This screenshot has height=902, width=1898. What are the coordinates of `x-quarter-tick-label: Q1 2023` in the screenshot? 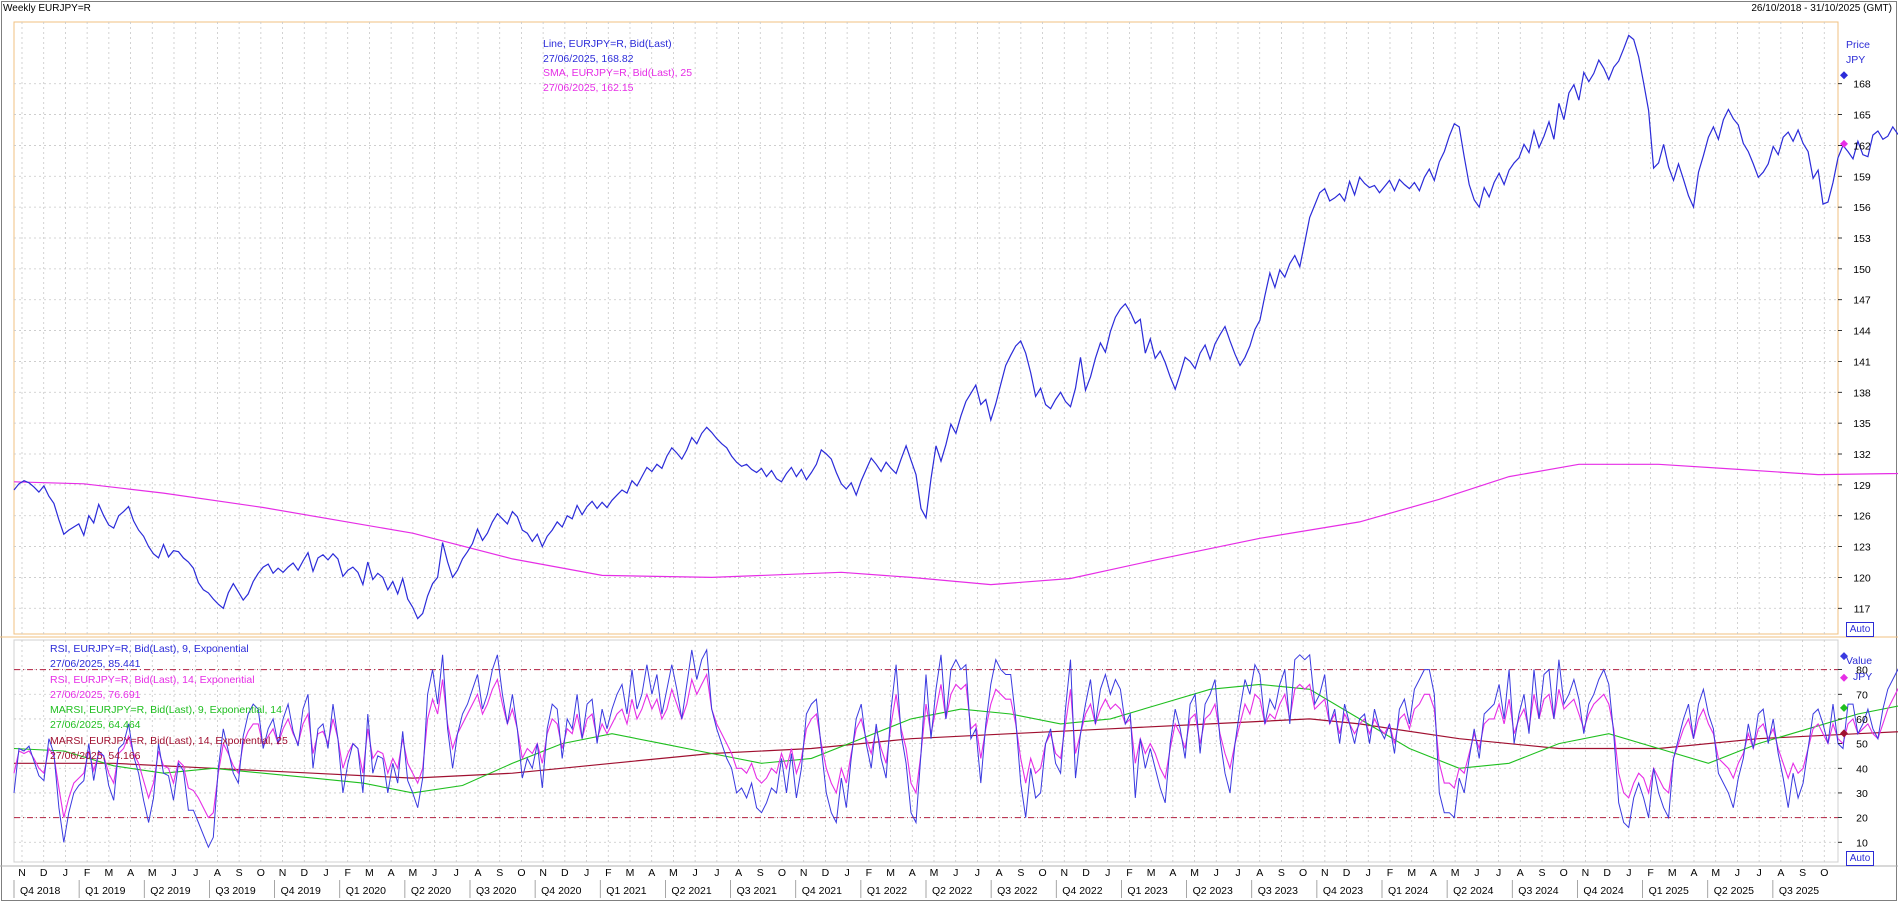 It's located at (1147, 891).